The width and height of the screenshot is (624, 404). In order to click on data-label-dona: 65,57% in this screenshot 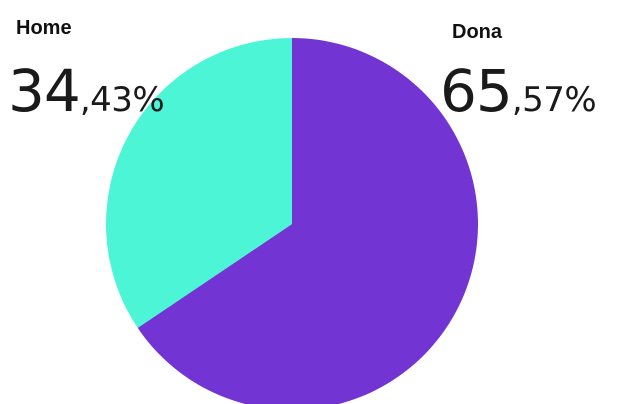, I will do `click(518, 91)`.